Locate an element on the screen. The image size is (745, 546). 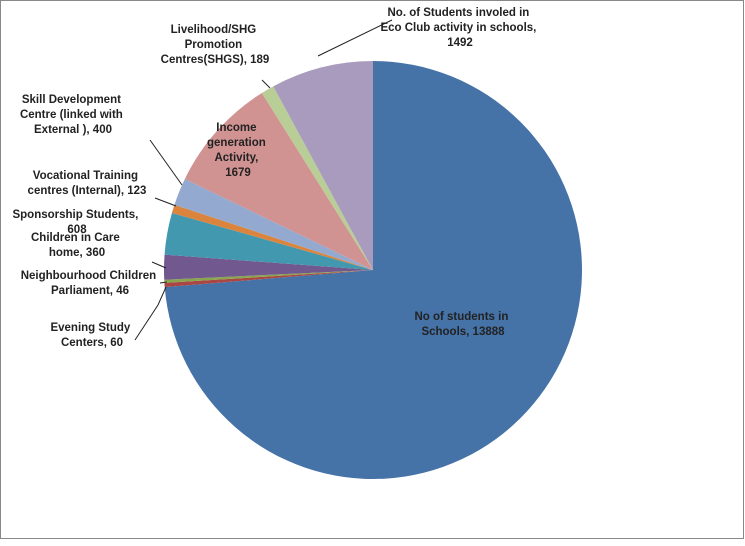
data-label-line: Eco Club activity in schools, is located at coordinates (459, 28).